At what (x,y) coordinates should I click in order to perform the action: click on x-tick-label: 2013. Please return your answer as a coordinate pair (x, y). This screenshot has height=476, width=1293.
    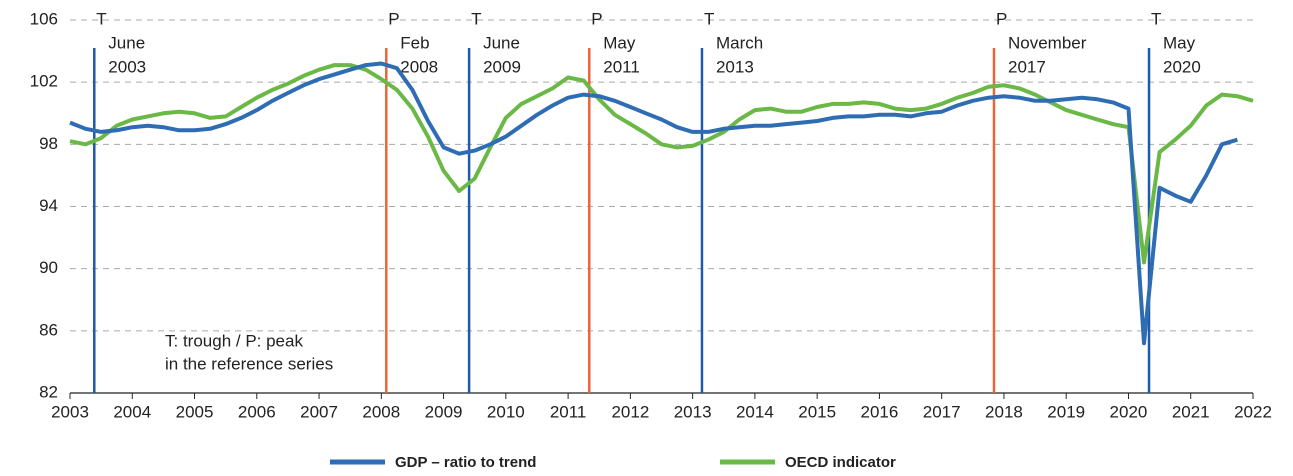
    Looking at the image, I should click on (693, 411).